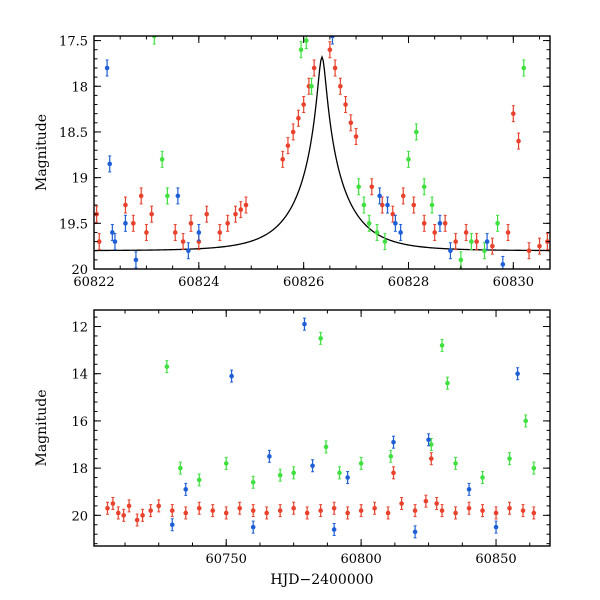 The width and height of the screenshot is (600, 600). I want to click on y-tick-label: 14, so click(79, 375).